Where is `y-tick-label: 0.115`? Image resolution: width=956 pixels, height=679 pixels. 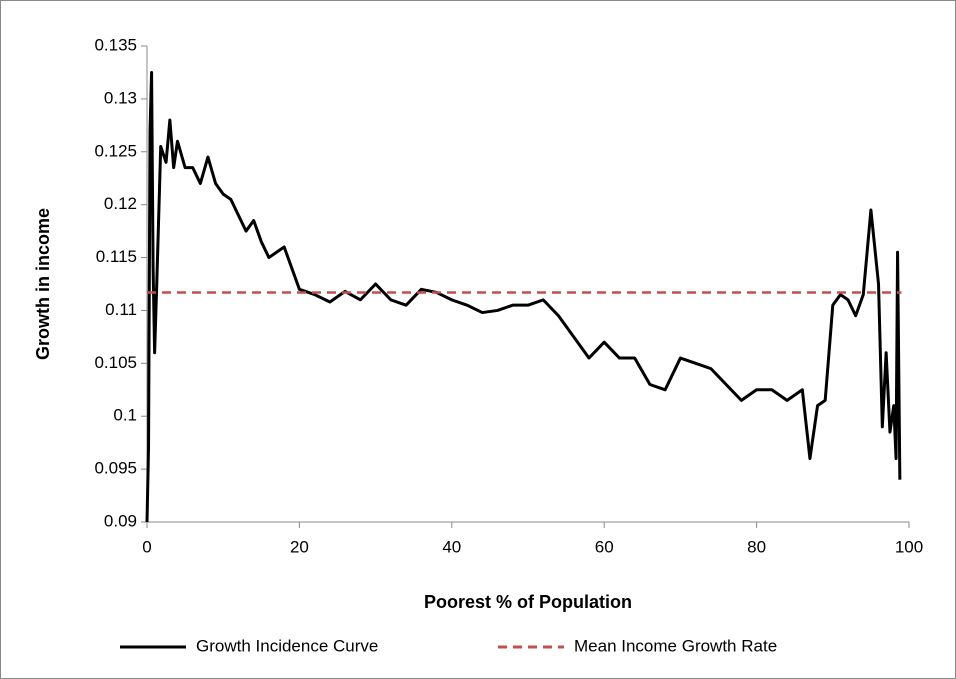
y-tick-label: 0.115 is located at coordinates (116, 256).